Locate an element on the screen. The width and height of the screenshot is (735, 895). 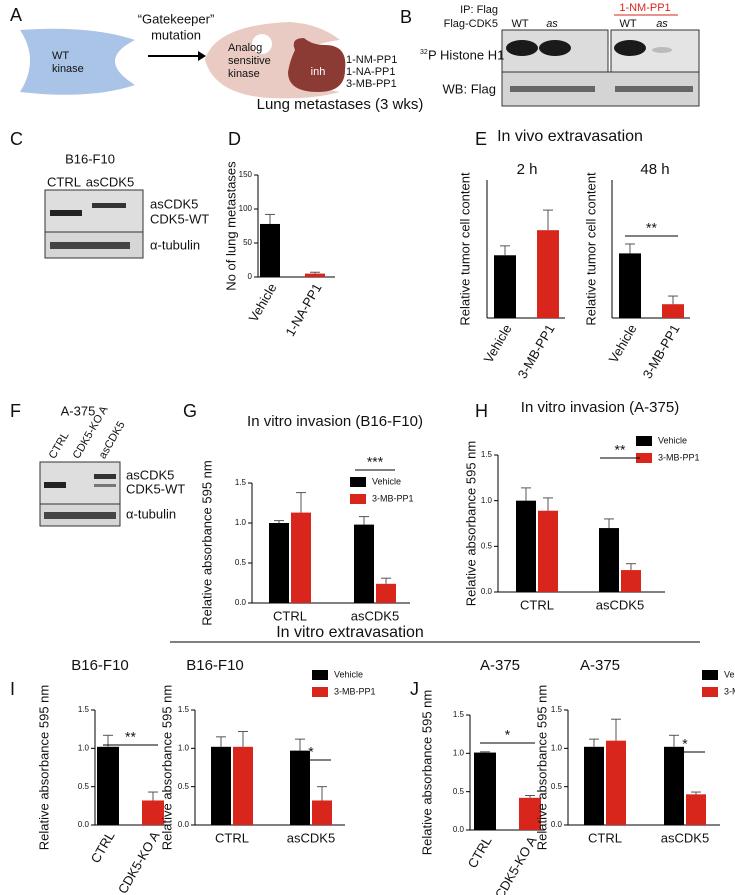
legend-label: Vehicle is located at coordinates (386, 481).